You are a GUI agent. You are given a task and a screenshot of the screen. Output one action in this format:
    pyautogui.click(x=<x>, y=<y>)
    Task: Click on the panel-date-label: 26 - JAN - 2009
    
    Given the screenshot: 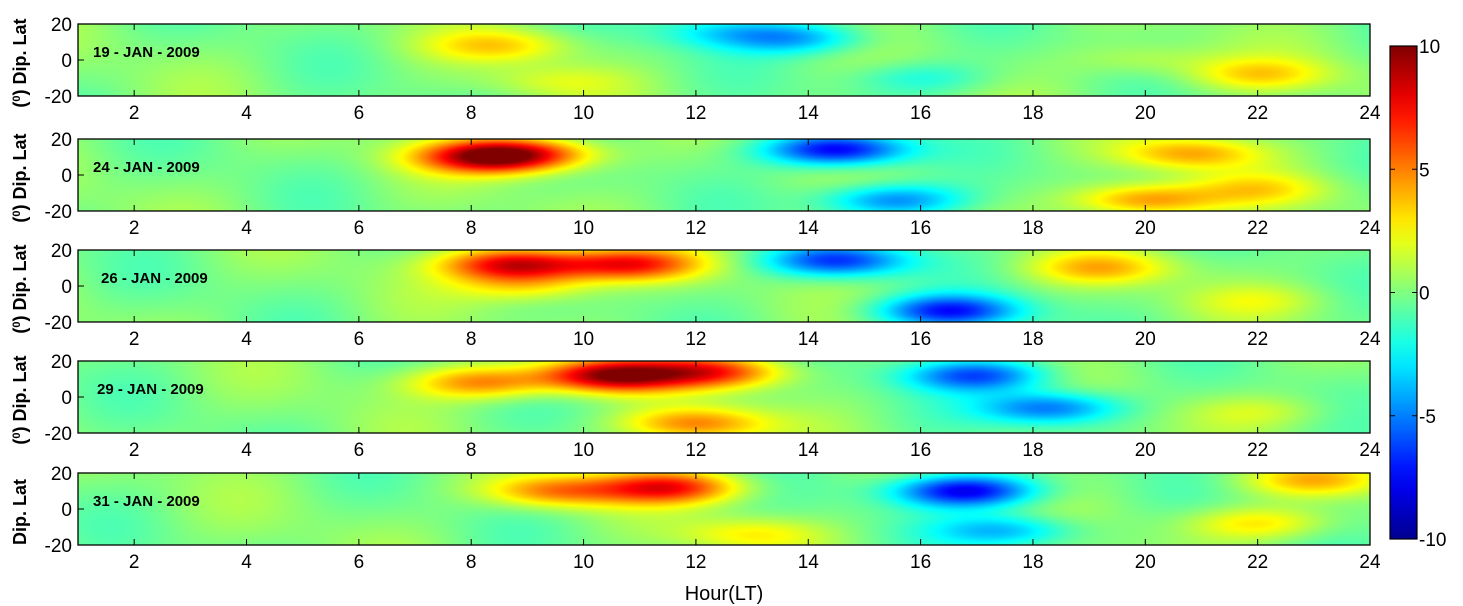 What is the action you would take?
    pyautogui.click(x=154, y=278)
    